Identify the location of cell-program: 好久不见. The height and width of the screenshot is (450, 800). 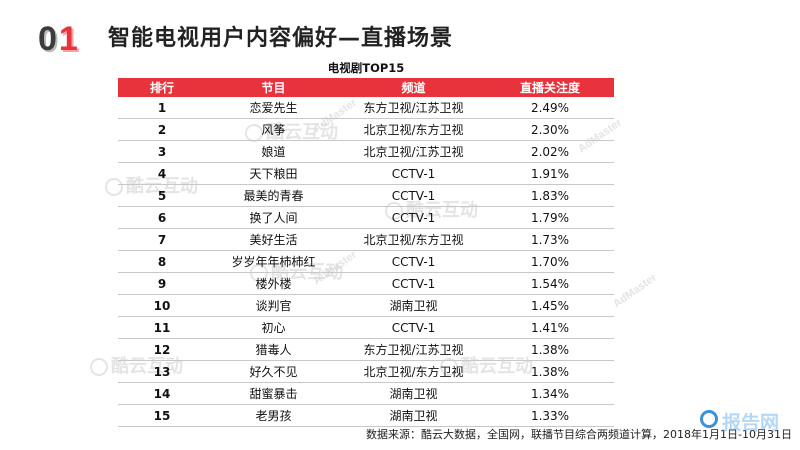
(273, 371).